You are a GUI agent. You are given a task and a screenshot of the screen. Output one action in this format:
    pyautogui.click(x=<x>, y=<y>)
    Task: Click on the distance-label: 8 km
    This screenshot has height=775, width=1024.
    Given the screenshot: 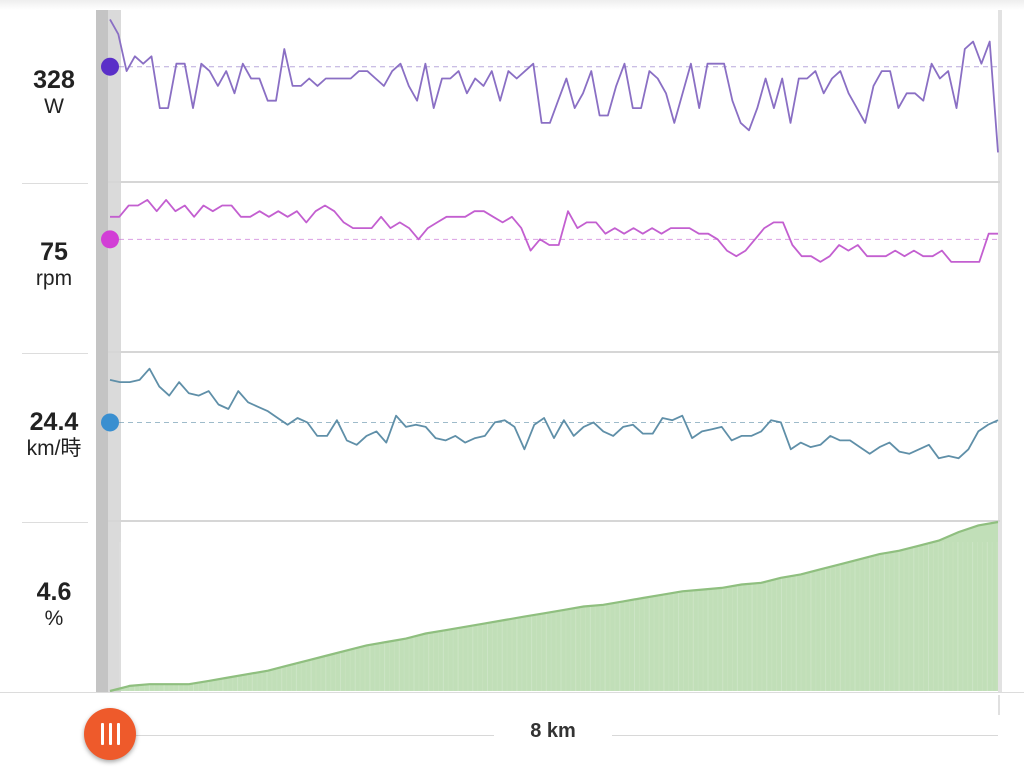 What is the action you would take?
    pyautogui.click(x=553, y=731)
    